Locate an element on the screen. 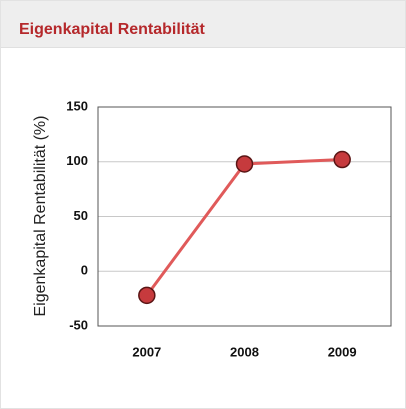 This screenshot has height=409, width=406. y-tick-label: -50 is located at coordinates (78, 324).